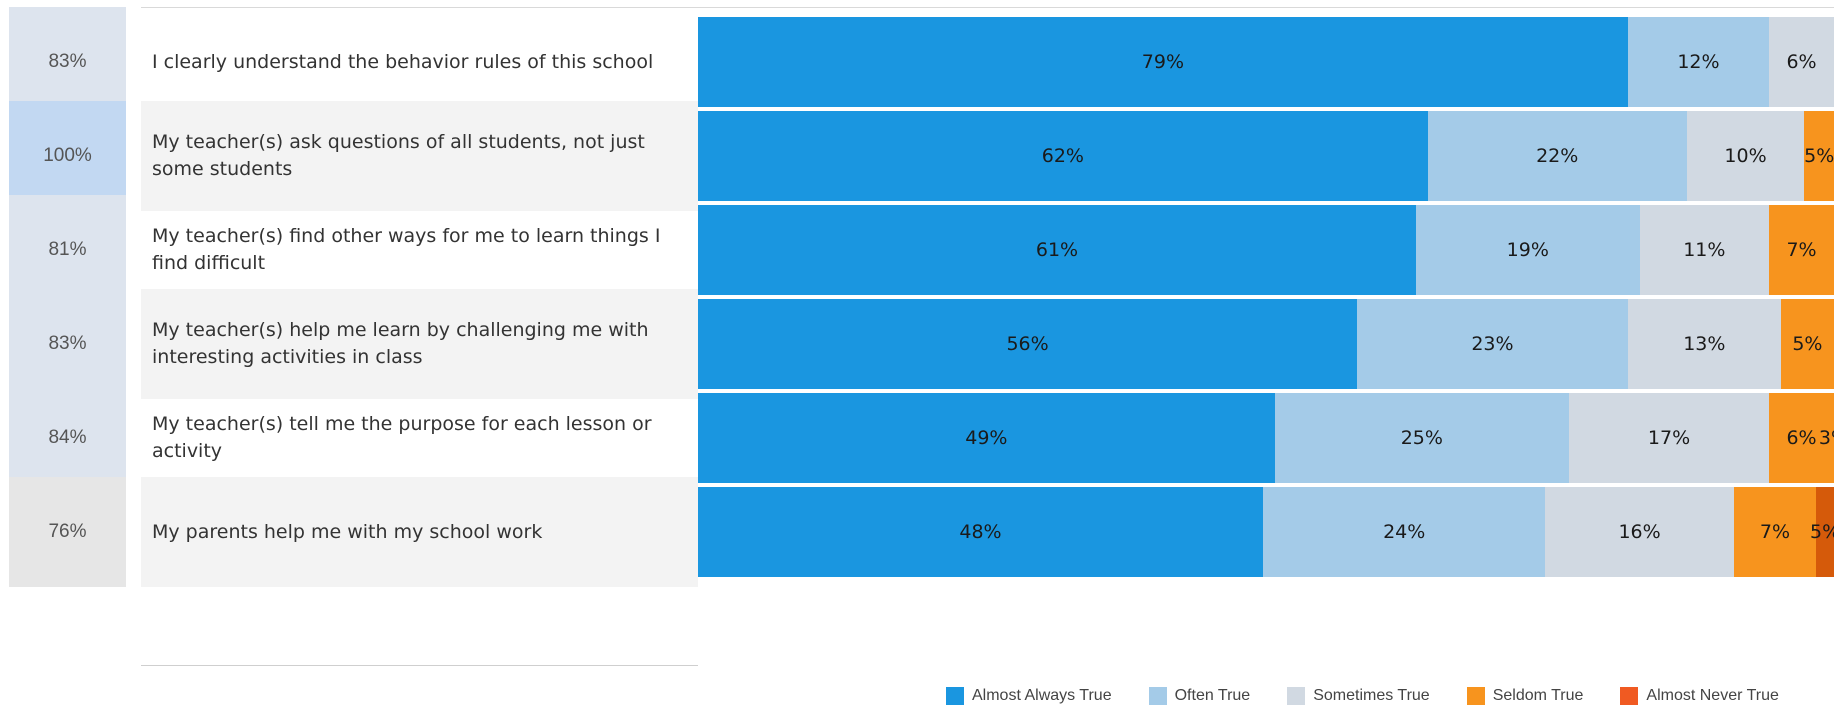  What do you see at coordinates (1712, 695) in the screenshot?
I see `legend-label: Almost Never True` at bounding box center [1712, 695].